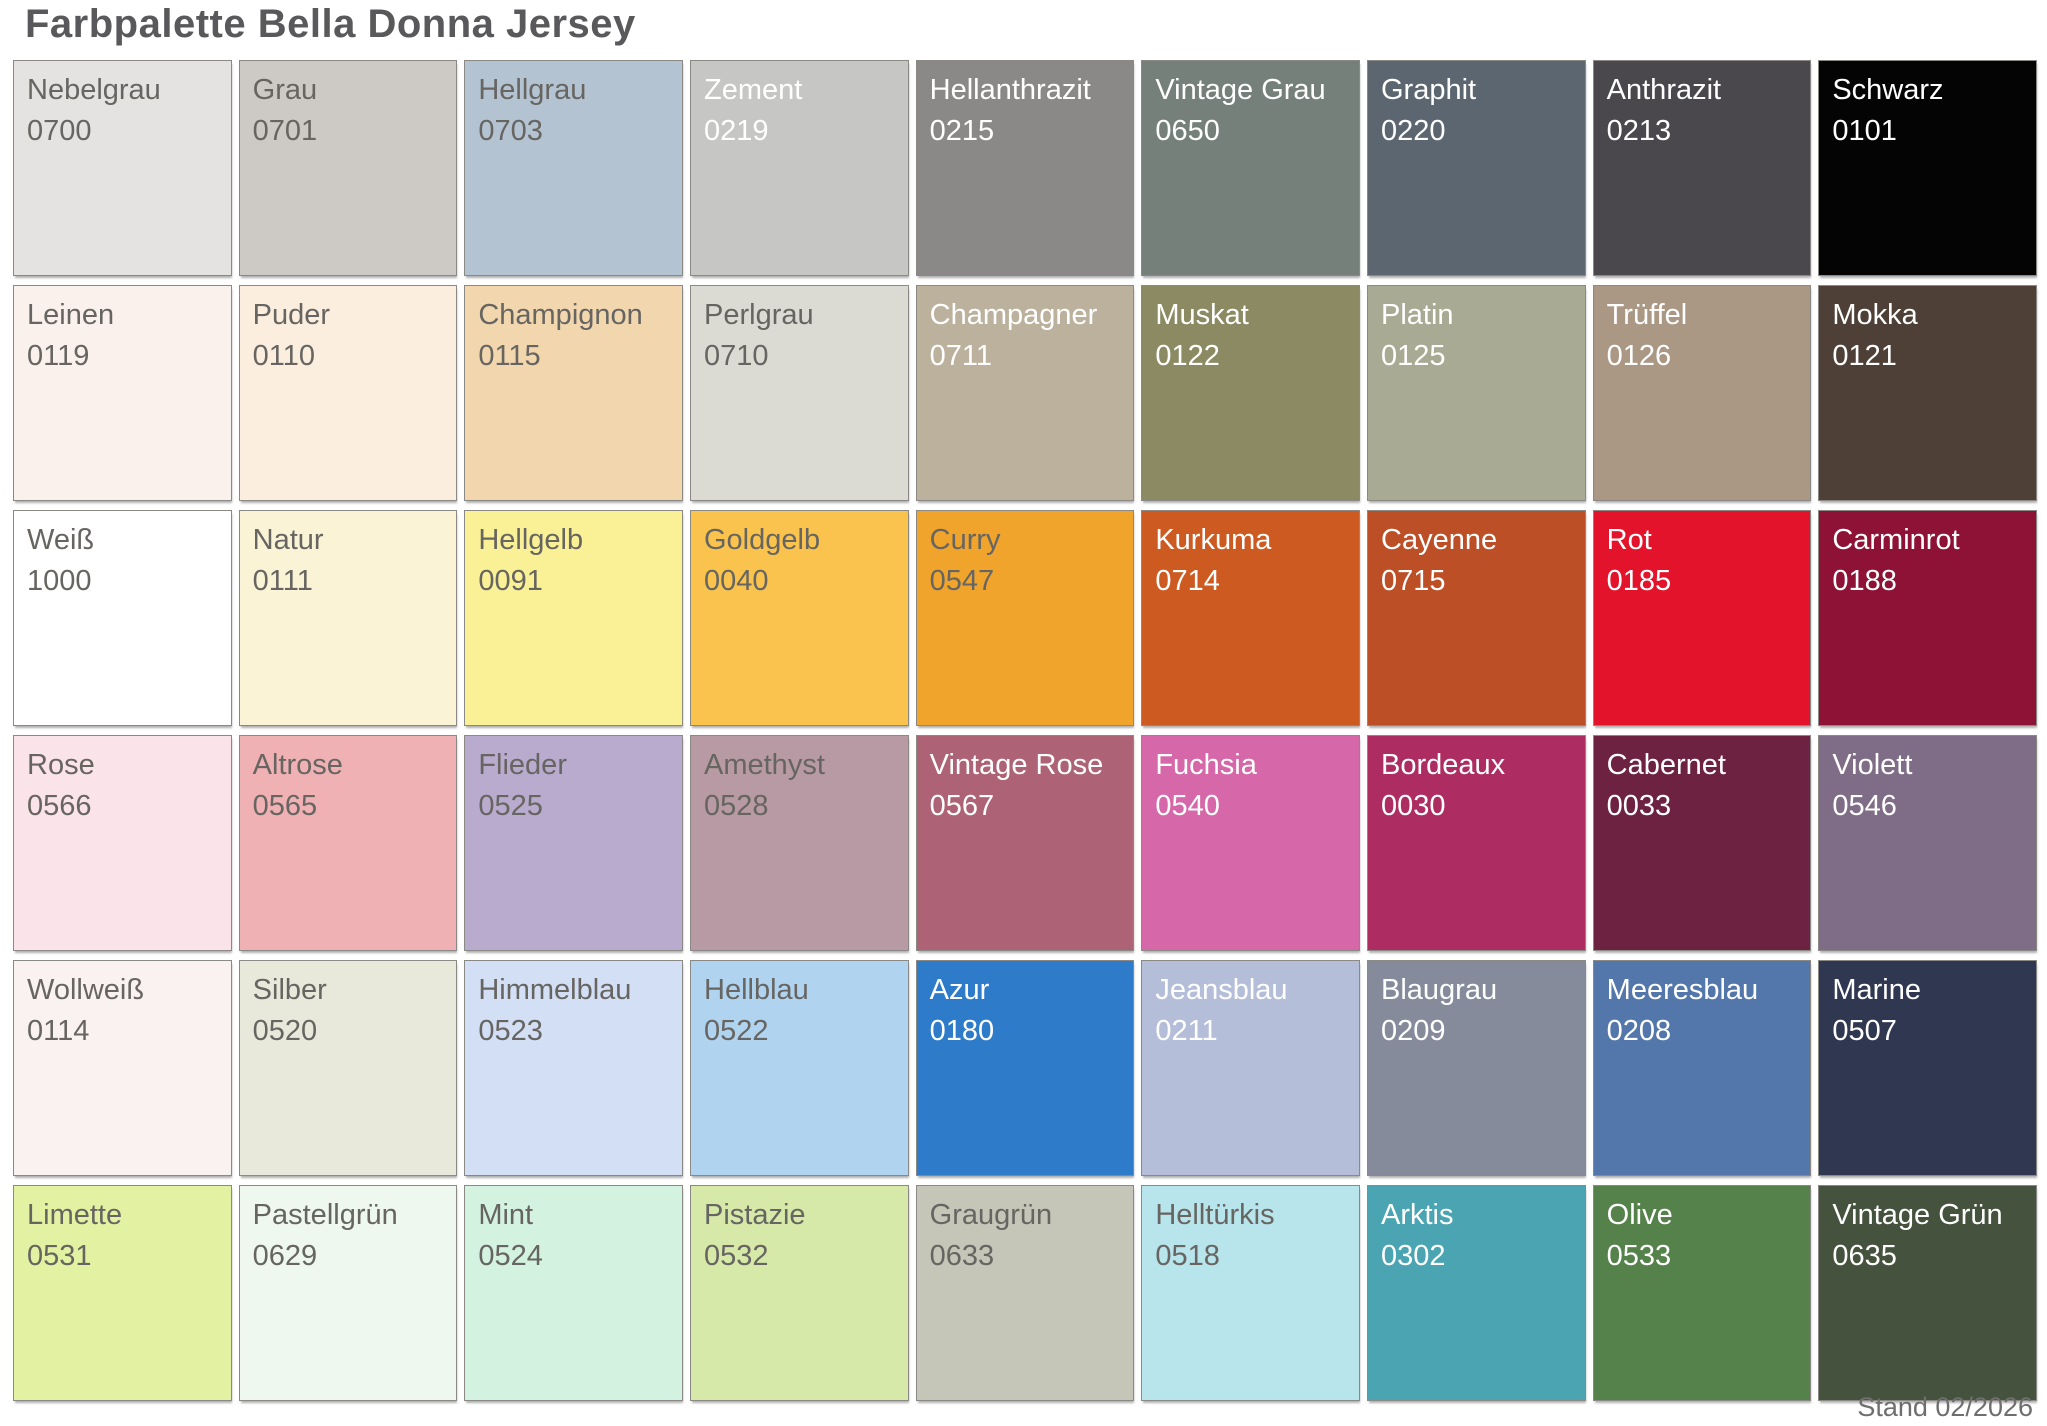 This screenshot has height=1426, width=2047. I want to click on swatch-pistazie: Pistazie 0532, so click(799, 1293).